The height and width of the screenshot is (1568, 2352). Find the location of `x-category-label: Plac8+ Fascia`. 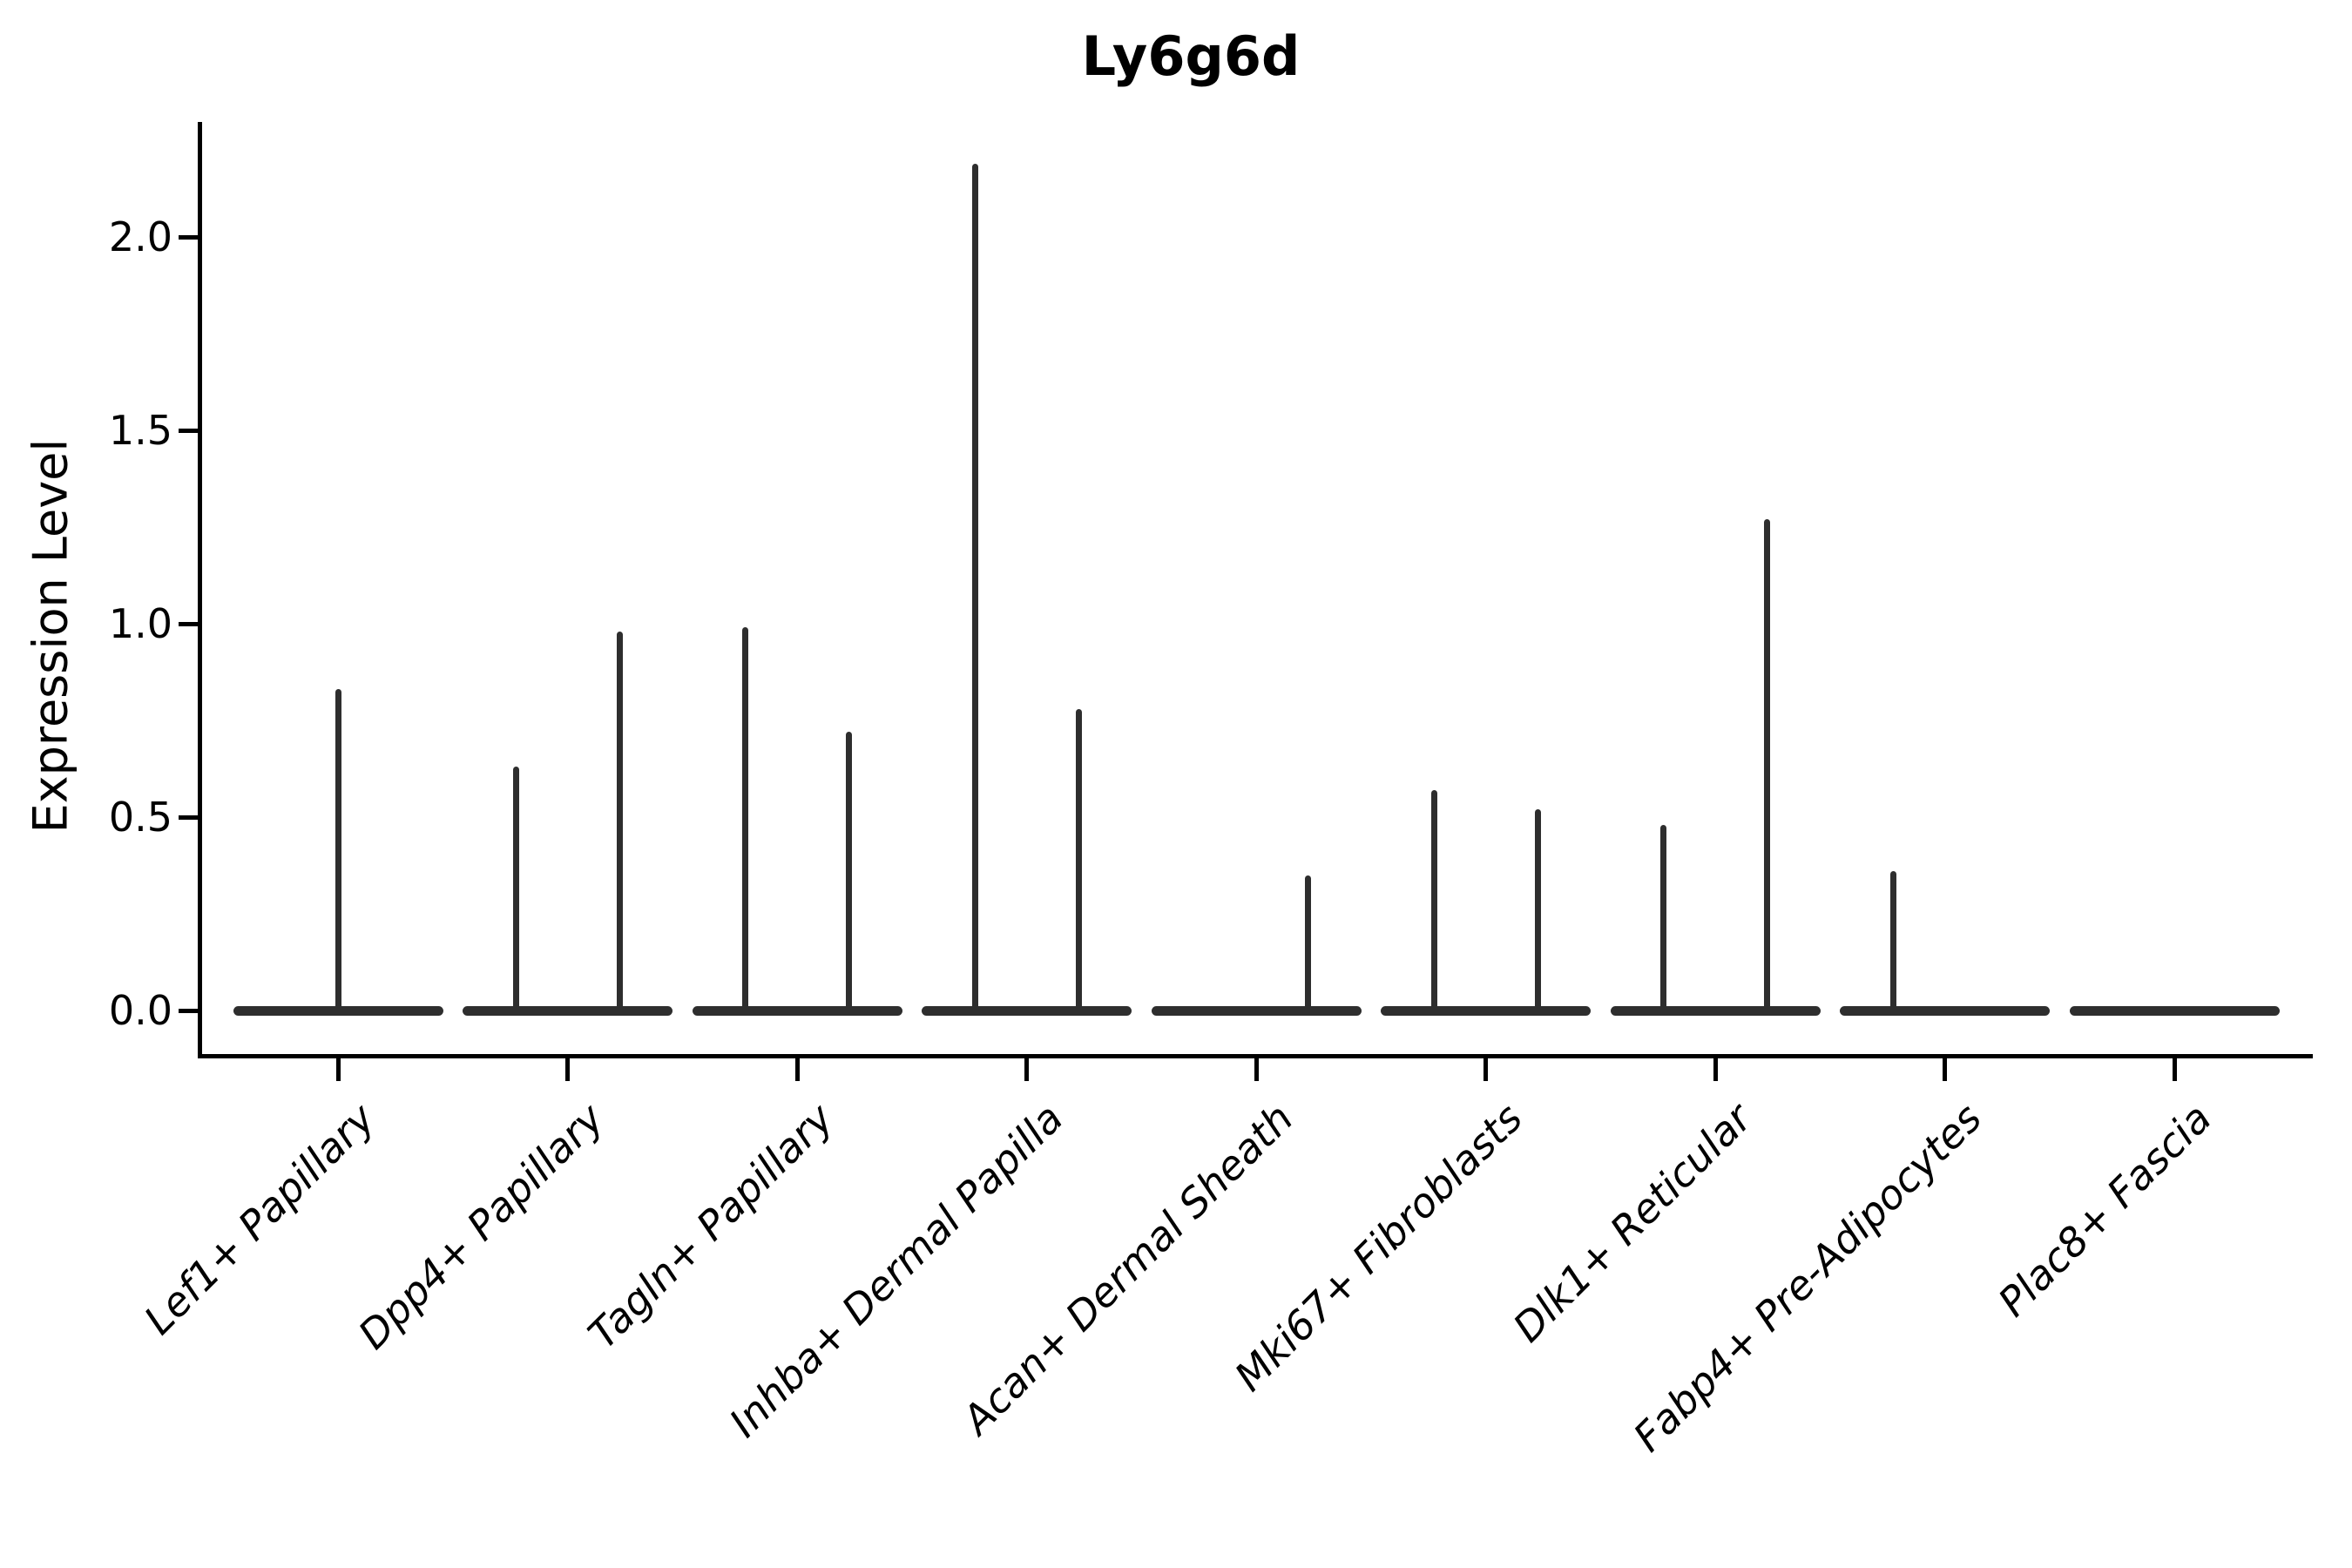

x-category-label: Plac8+ Fascia is located at coordinates (2104, 1210).